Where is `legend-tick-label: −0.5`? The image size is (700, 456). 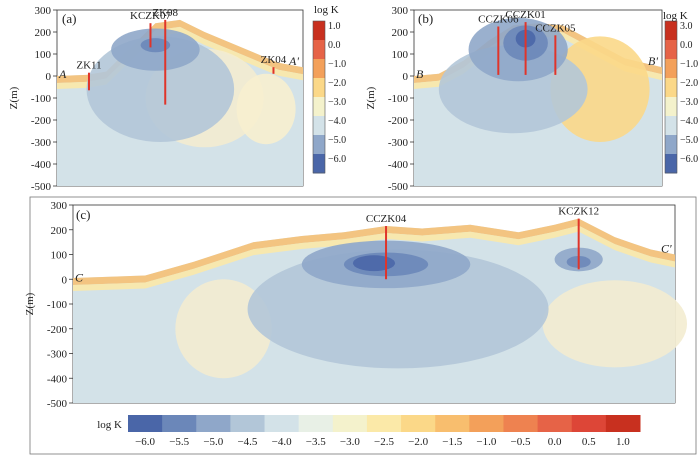 legend-tick-label: −0.5 is located at coordinates (521, 442).